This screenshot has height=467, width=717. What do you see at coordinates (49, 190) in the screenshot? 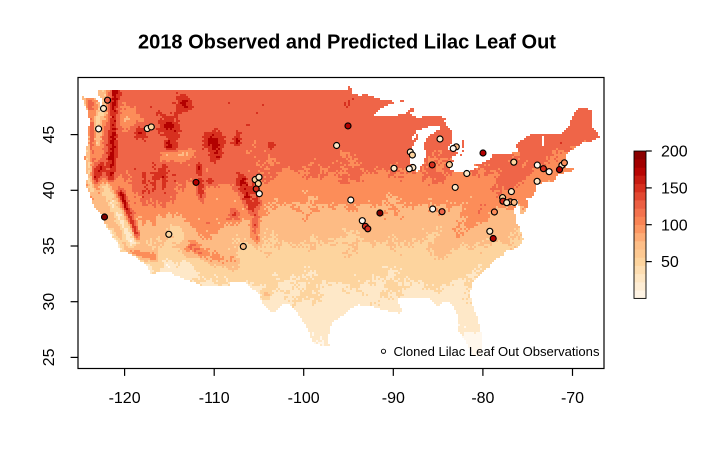
I see `svg-text: 40` at bounding box center [49, 190].